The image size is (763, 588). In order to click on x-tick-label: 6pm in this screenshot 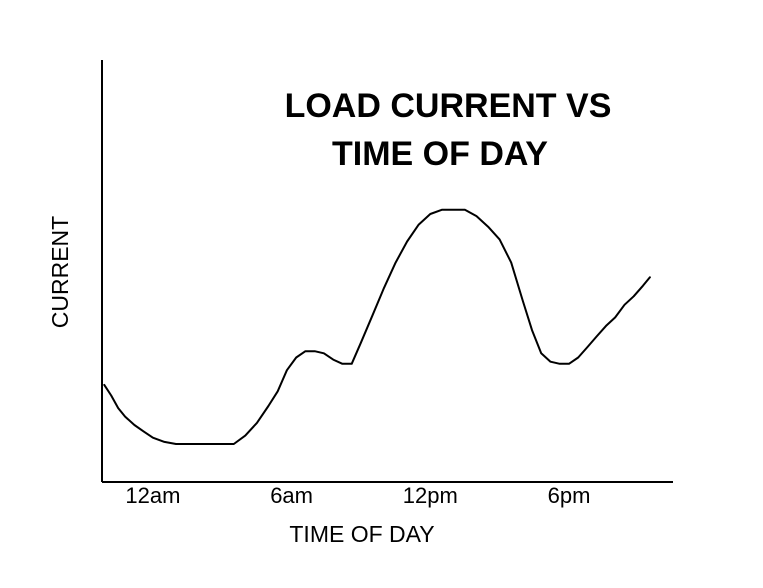, I will do `click(569, 495)`.